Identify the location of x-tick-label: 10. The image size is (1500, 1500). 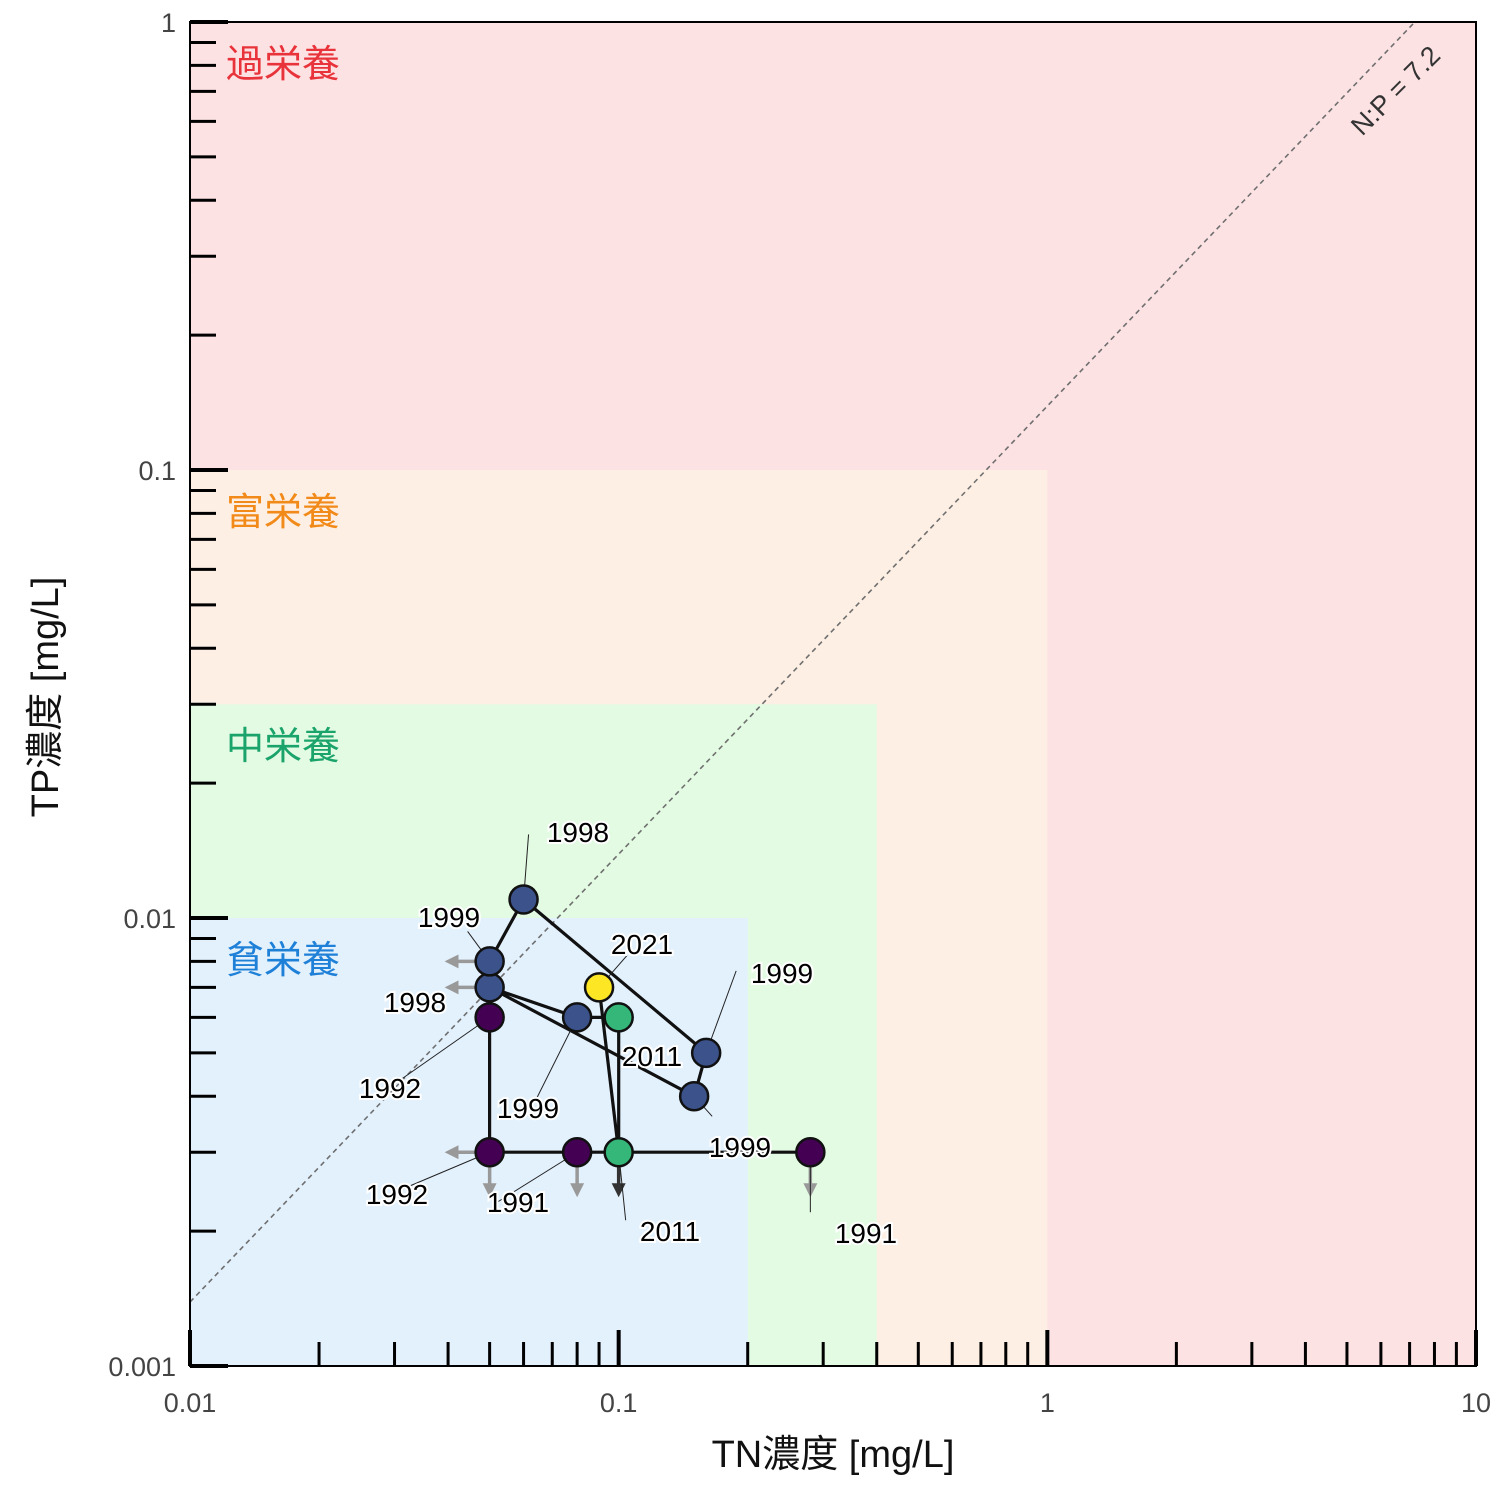
(1476, 1403).